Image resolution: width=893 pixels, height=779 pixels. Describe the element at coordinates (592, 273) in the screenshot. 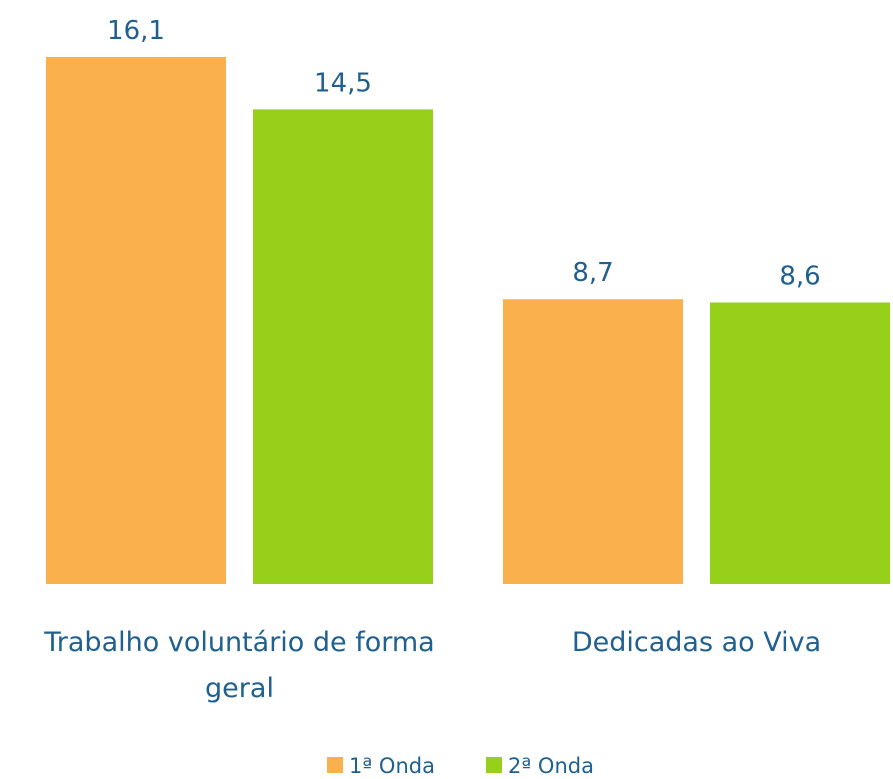

I see `value-label: 8,7` at that location.